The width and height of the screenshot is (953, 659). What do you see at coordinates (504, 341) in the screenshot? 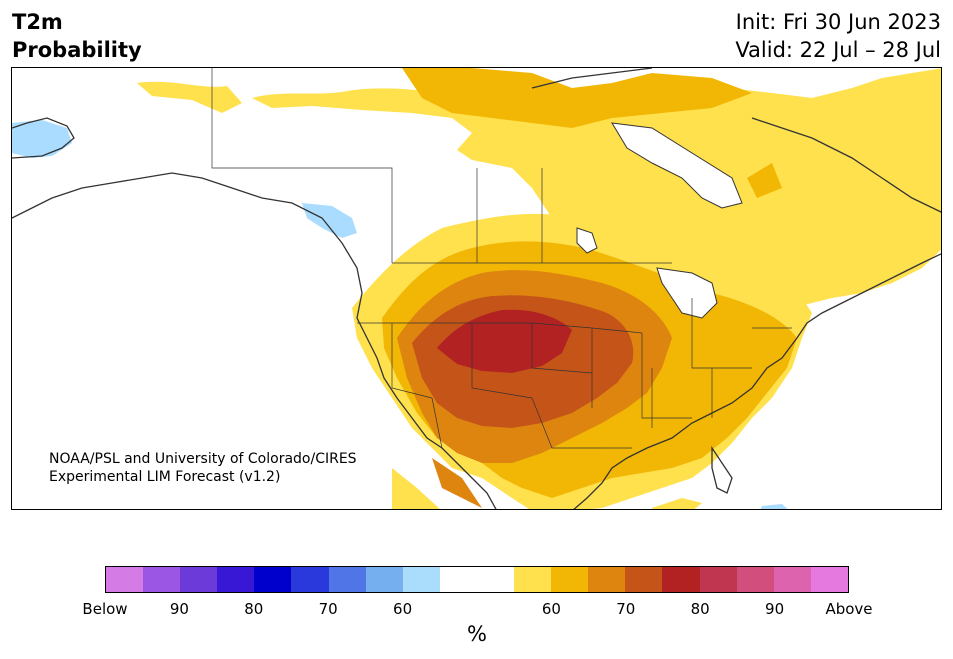
I see `dark-red-region` at bounding box center [504, 341].